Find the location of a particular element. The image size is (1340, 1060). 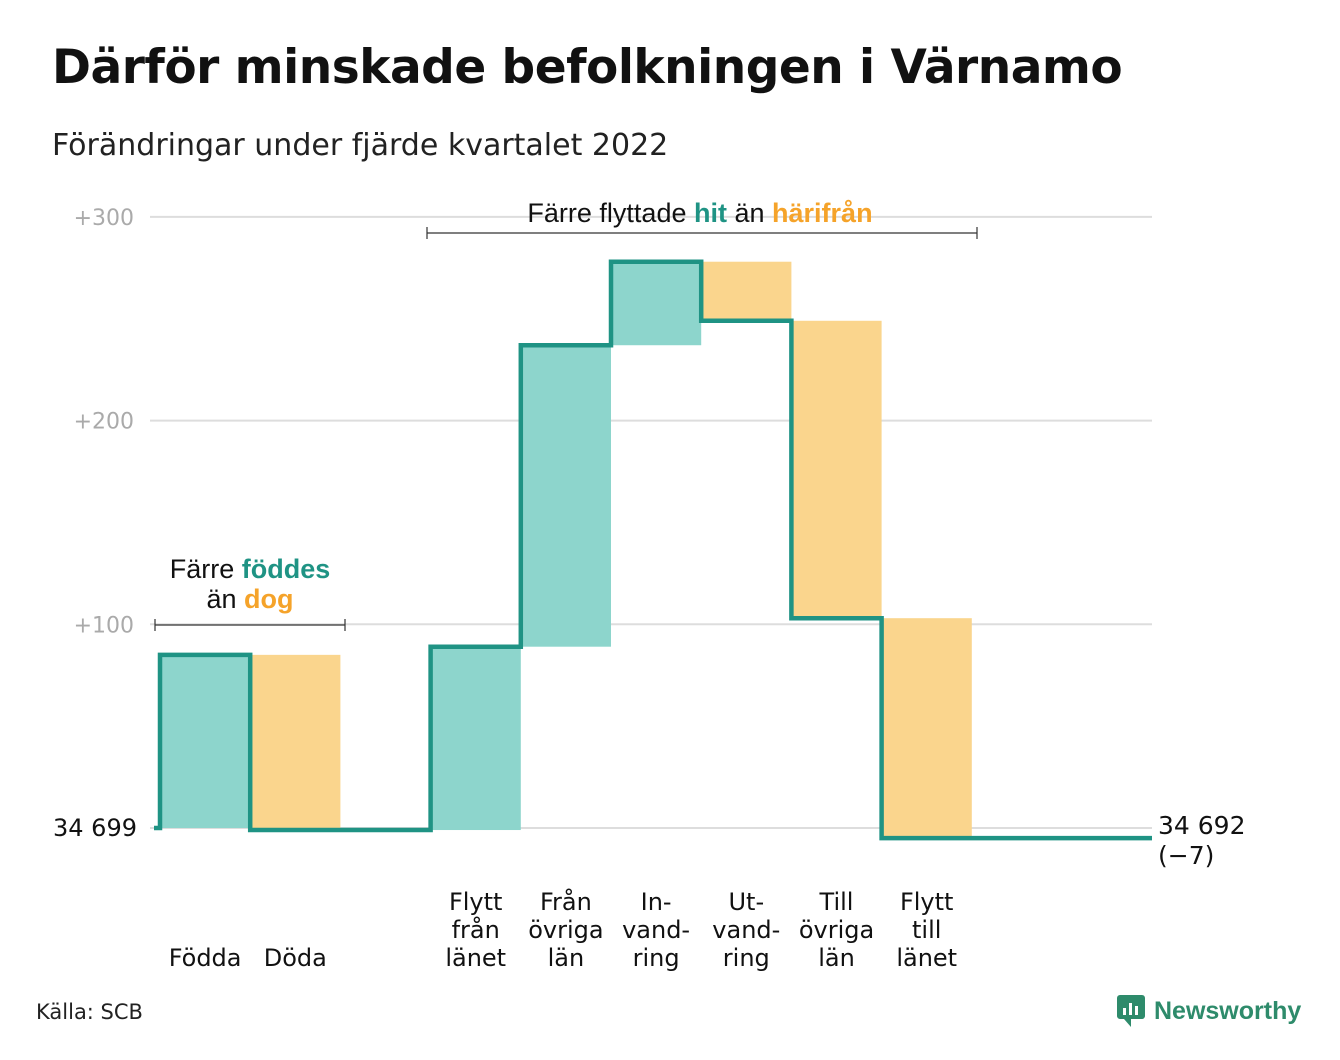

y-tick-label: +300 is located at coordinates (104, 218).